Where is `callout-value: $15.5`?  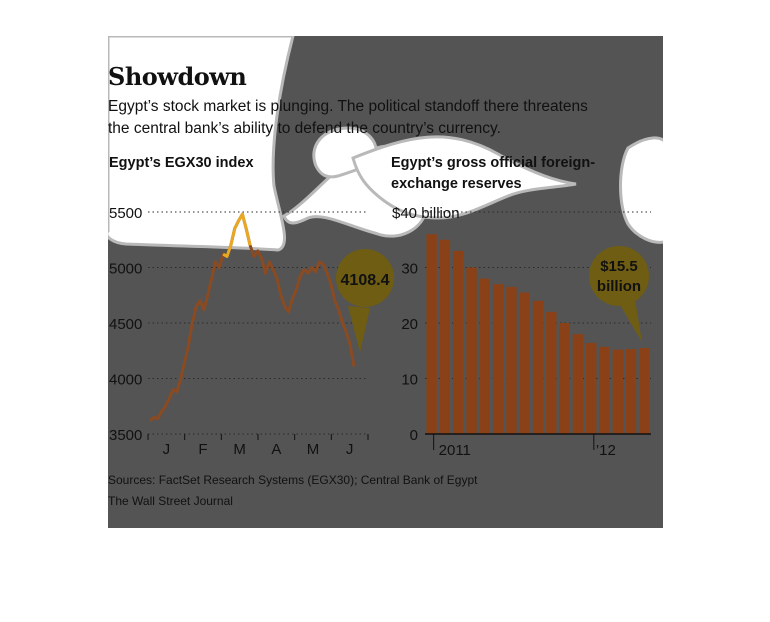
callout-value: $15.5 is located at coordinates (619, 266).